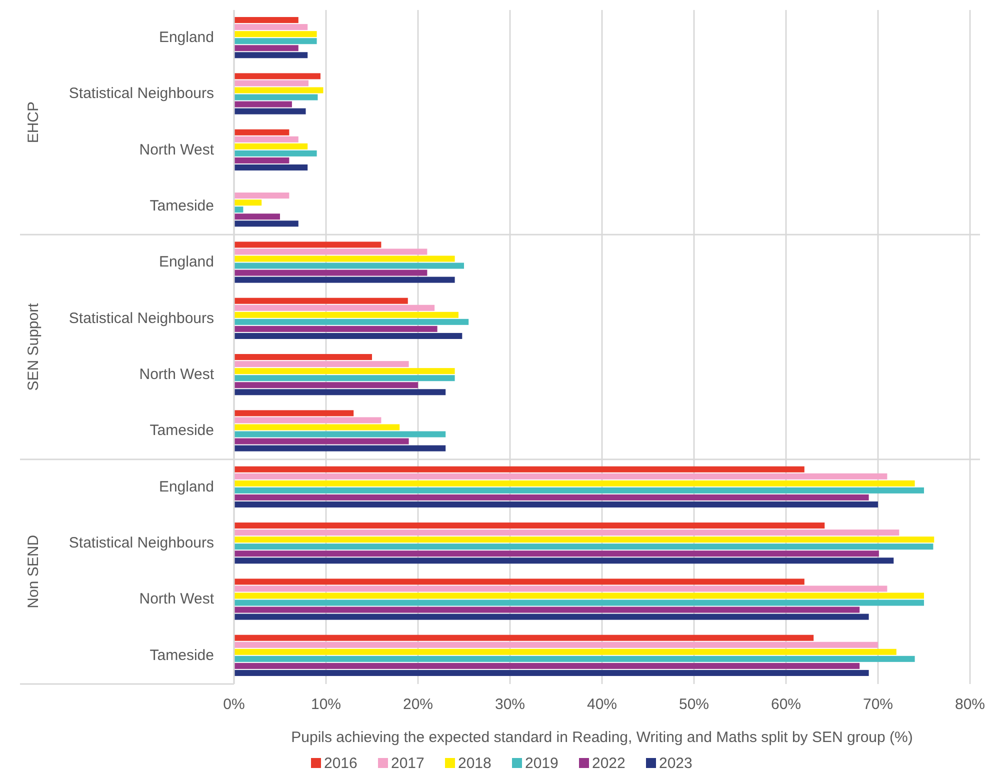 This screenshot has height=781, width=994. I want to click on legend-label: 2022, so click(609, 763).